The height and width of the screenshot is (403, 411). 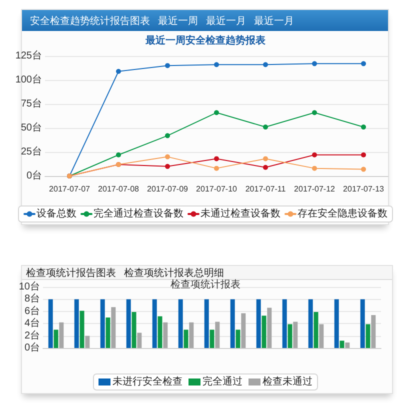 I want to click on y-tick-label: 50台, so click(x=31, y=128).